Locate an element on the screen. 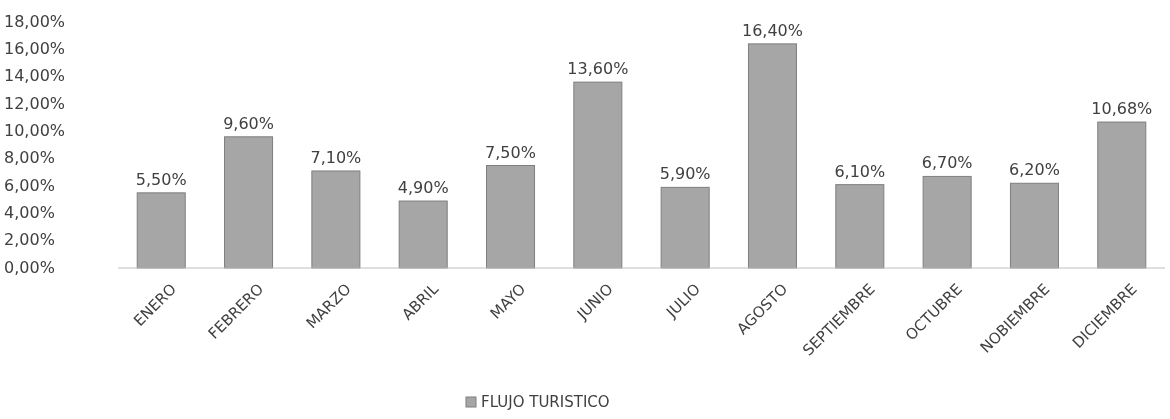 The height and width of the screenshot is (419, 1170). y-tick-label: 2,00% is located at coordinates (29, 240).